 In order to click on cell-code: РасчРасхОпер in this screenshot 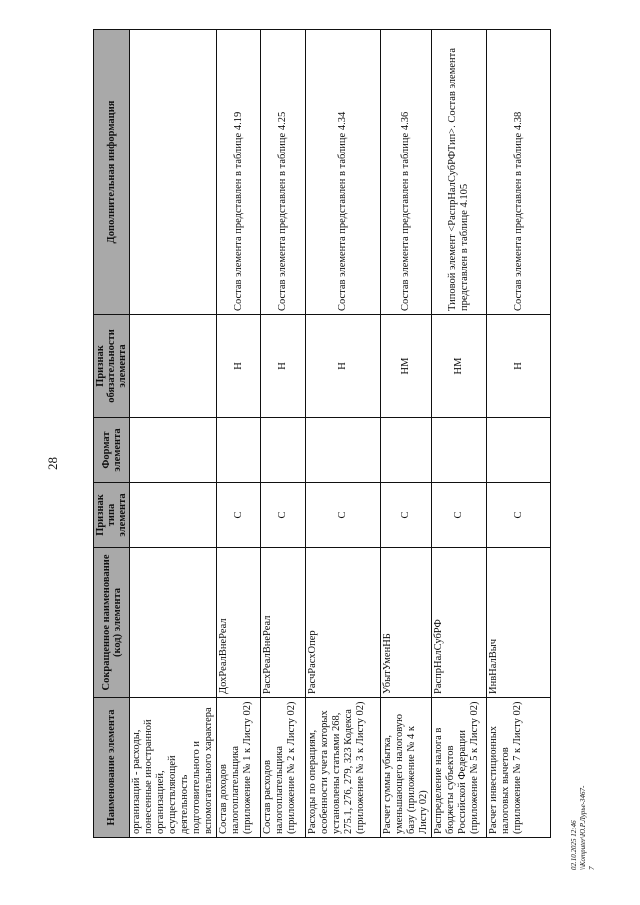, I will do `click(343, 622)`.